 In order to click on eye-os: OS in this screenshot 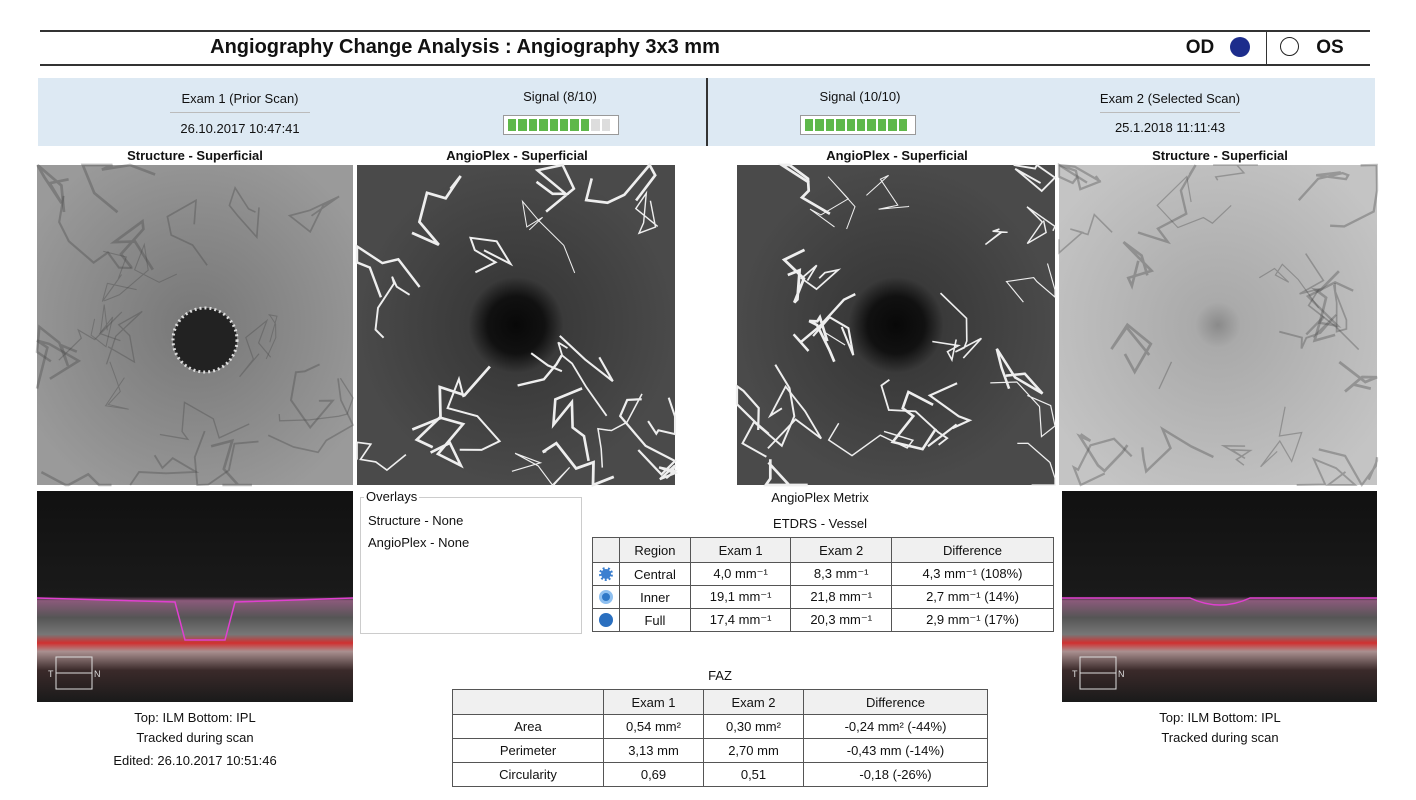, I will do `click(1330, 47)`.